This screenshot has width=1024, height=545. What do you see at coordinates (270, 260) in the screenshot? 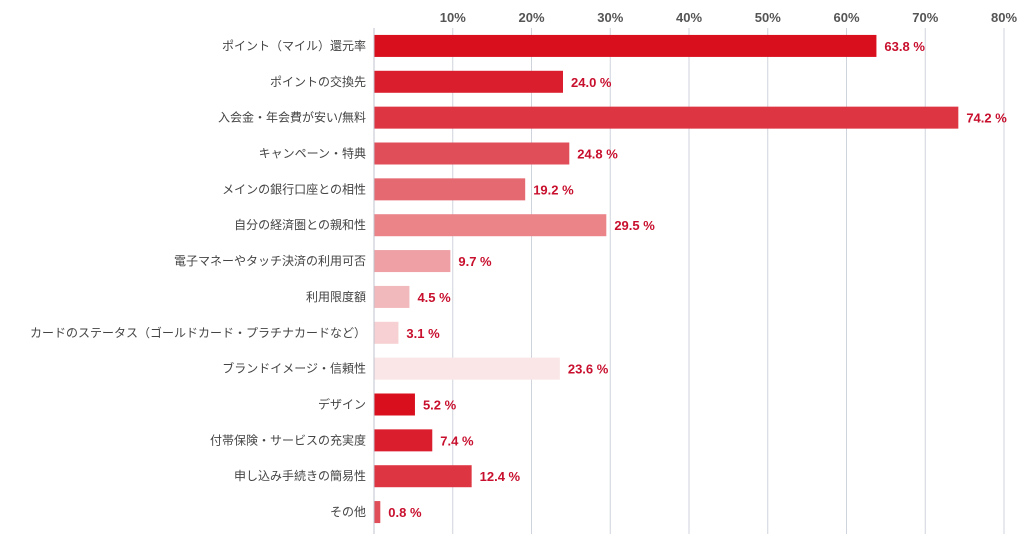
I see `category-label: 電子マネーやタッチ決済の利用可否` at bounding box center [270, 260].